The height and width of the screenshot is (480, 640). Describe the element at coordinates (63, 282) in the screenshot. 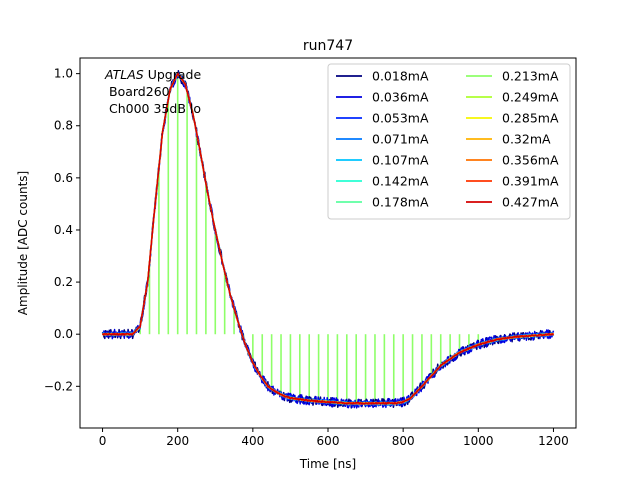

I see `y-tick-label: 0.2` at that location.